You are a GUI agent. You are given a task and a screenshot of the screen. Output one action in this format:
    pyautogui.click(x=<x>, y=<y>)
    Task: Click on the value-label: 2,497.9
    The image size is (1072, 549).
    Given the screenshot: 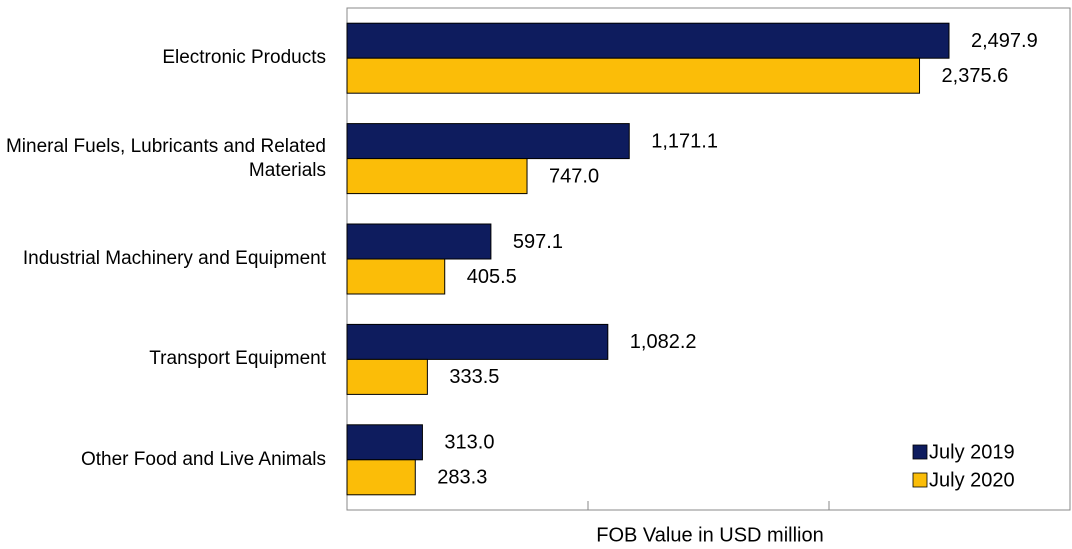 What is the action you would take?
    pyautogui.click(x=1004, y=41)
    